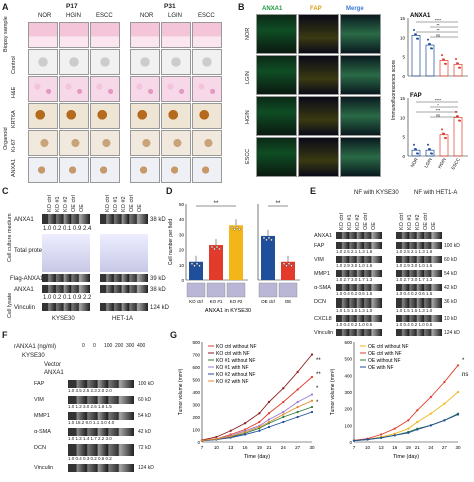 Image resolution: width=474 pixels, height=482 pixels. Describe the element at coordinates (360, 116) in the screenshot. I see `fluorescence-image` at that location.